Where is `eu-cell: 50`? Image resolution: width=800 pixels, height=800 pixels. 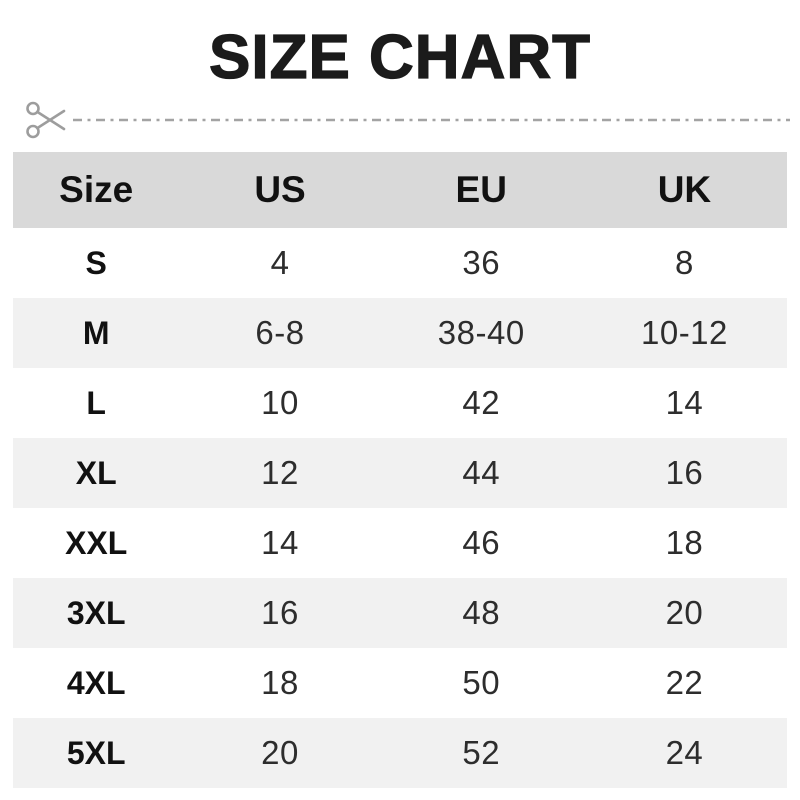
eu-cell: 50 is located at coordinates (481, 682).